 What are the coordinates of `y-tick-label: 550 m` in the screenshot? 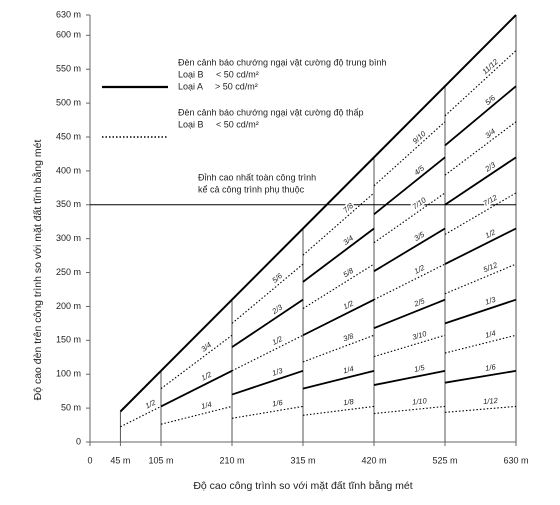 It's located at (68, 69).